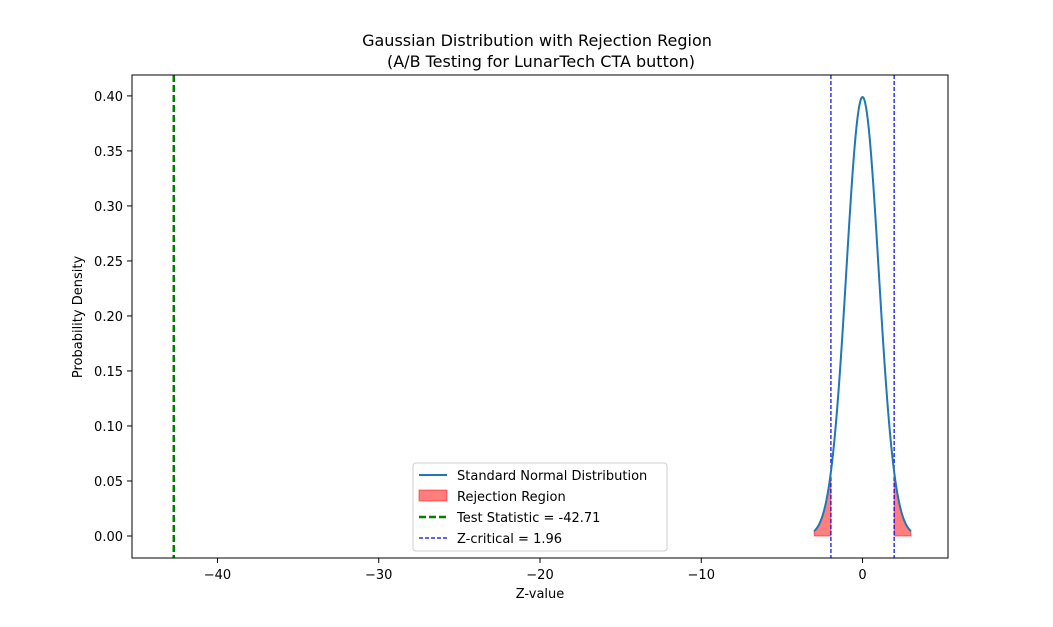 This screenshot has height=627, width=1053. I want to click on legend-box, so click(540, 507).